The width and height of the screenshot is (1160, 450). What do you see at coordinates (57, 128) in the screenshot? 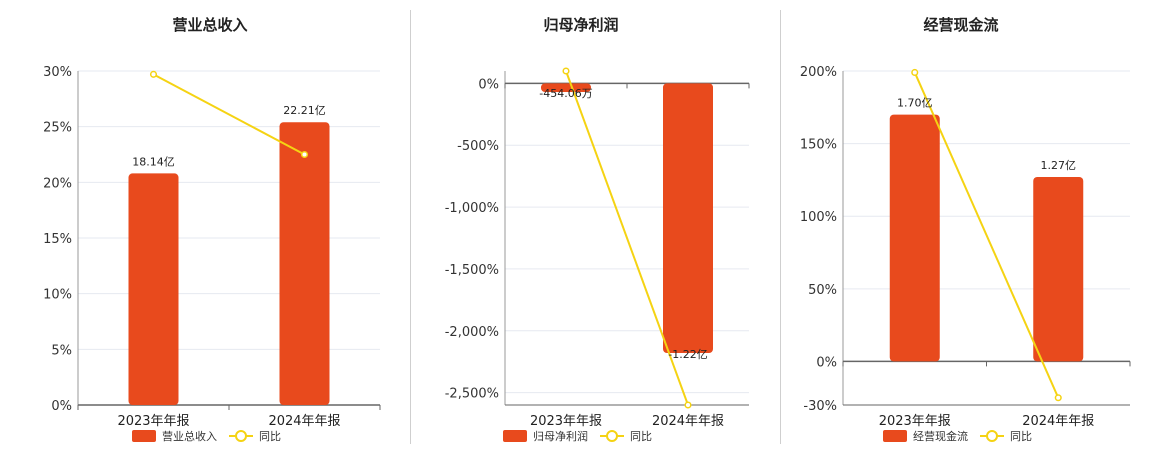
I see `y-tick-label: 25%` at bounding box center [57, 128].